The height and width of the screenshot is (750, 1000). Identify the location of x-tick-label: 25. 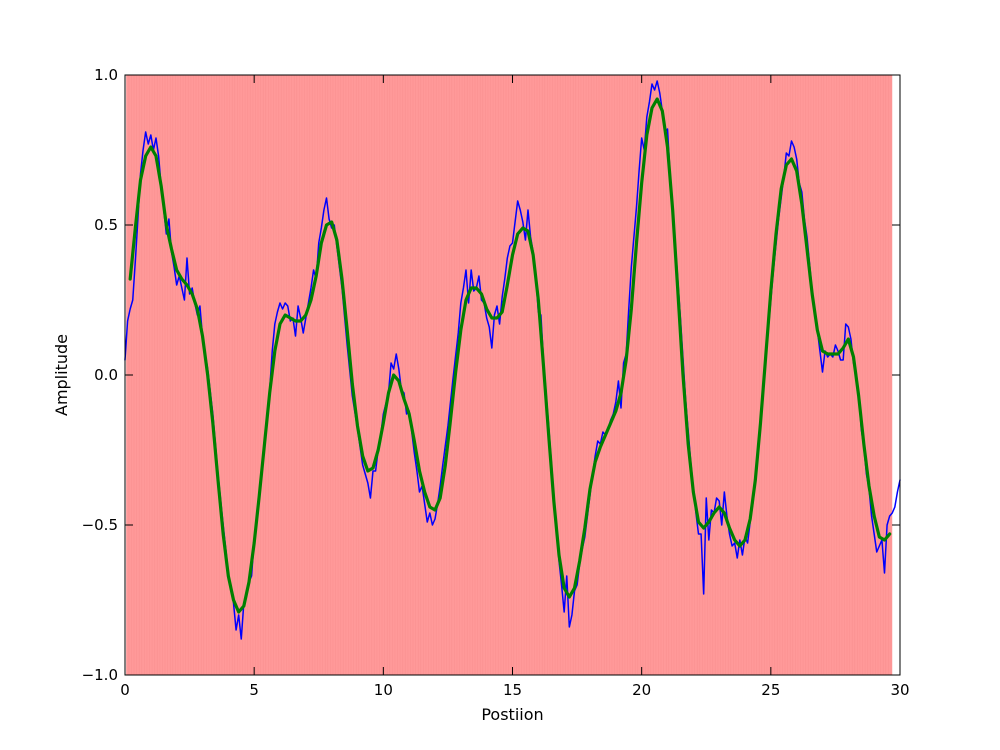
(770, 690).